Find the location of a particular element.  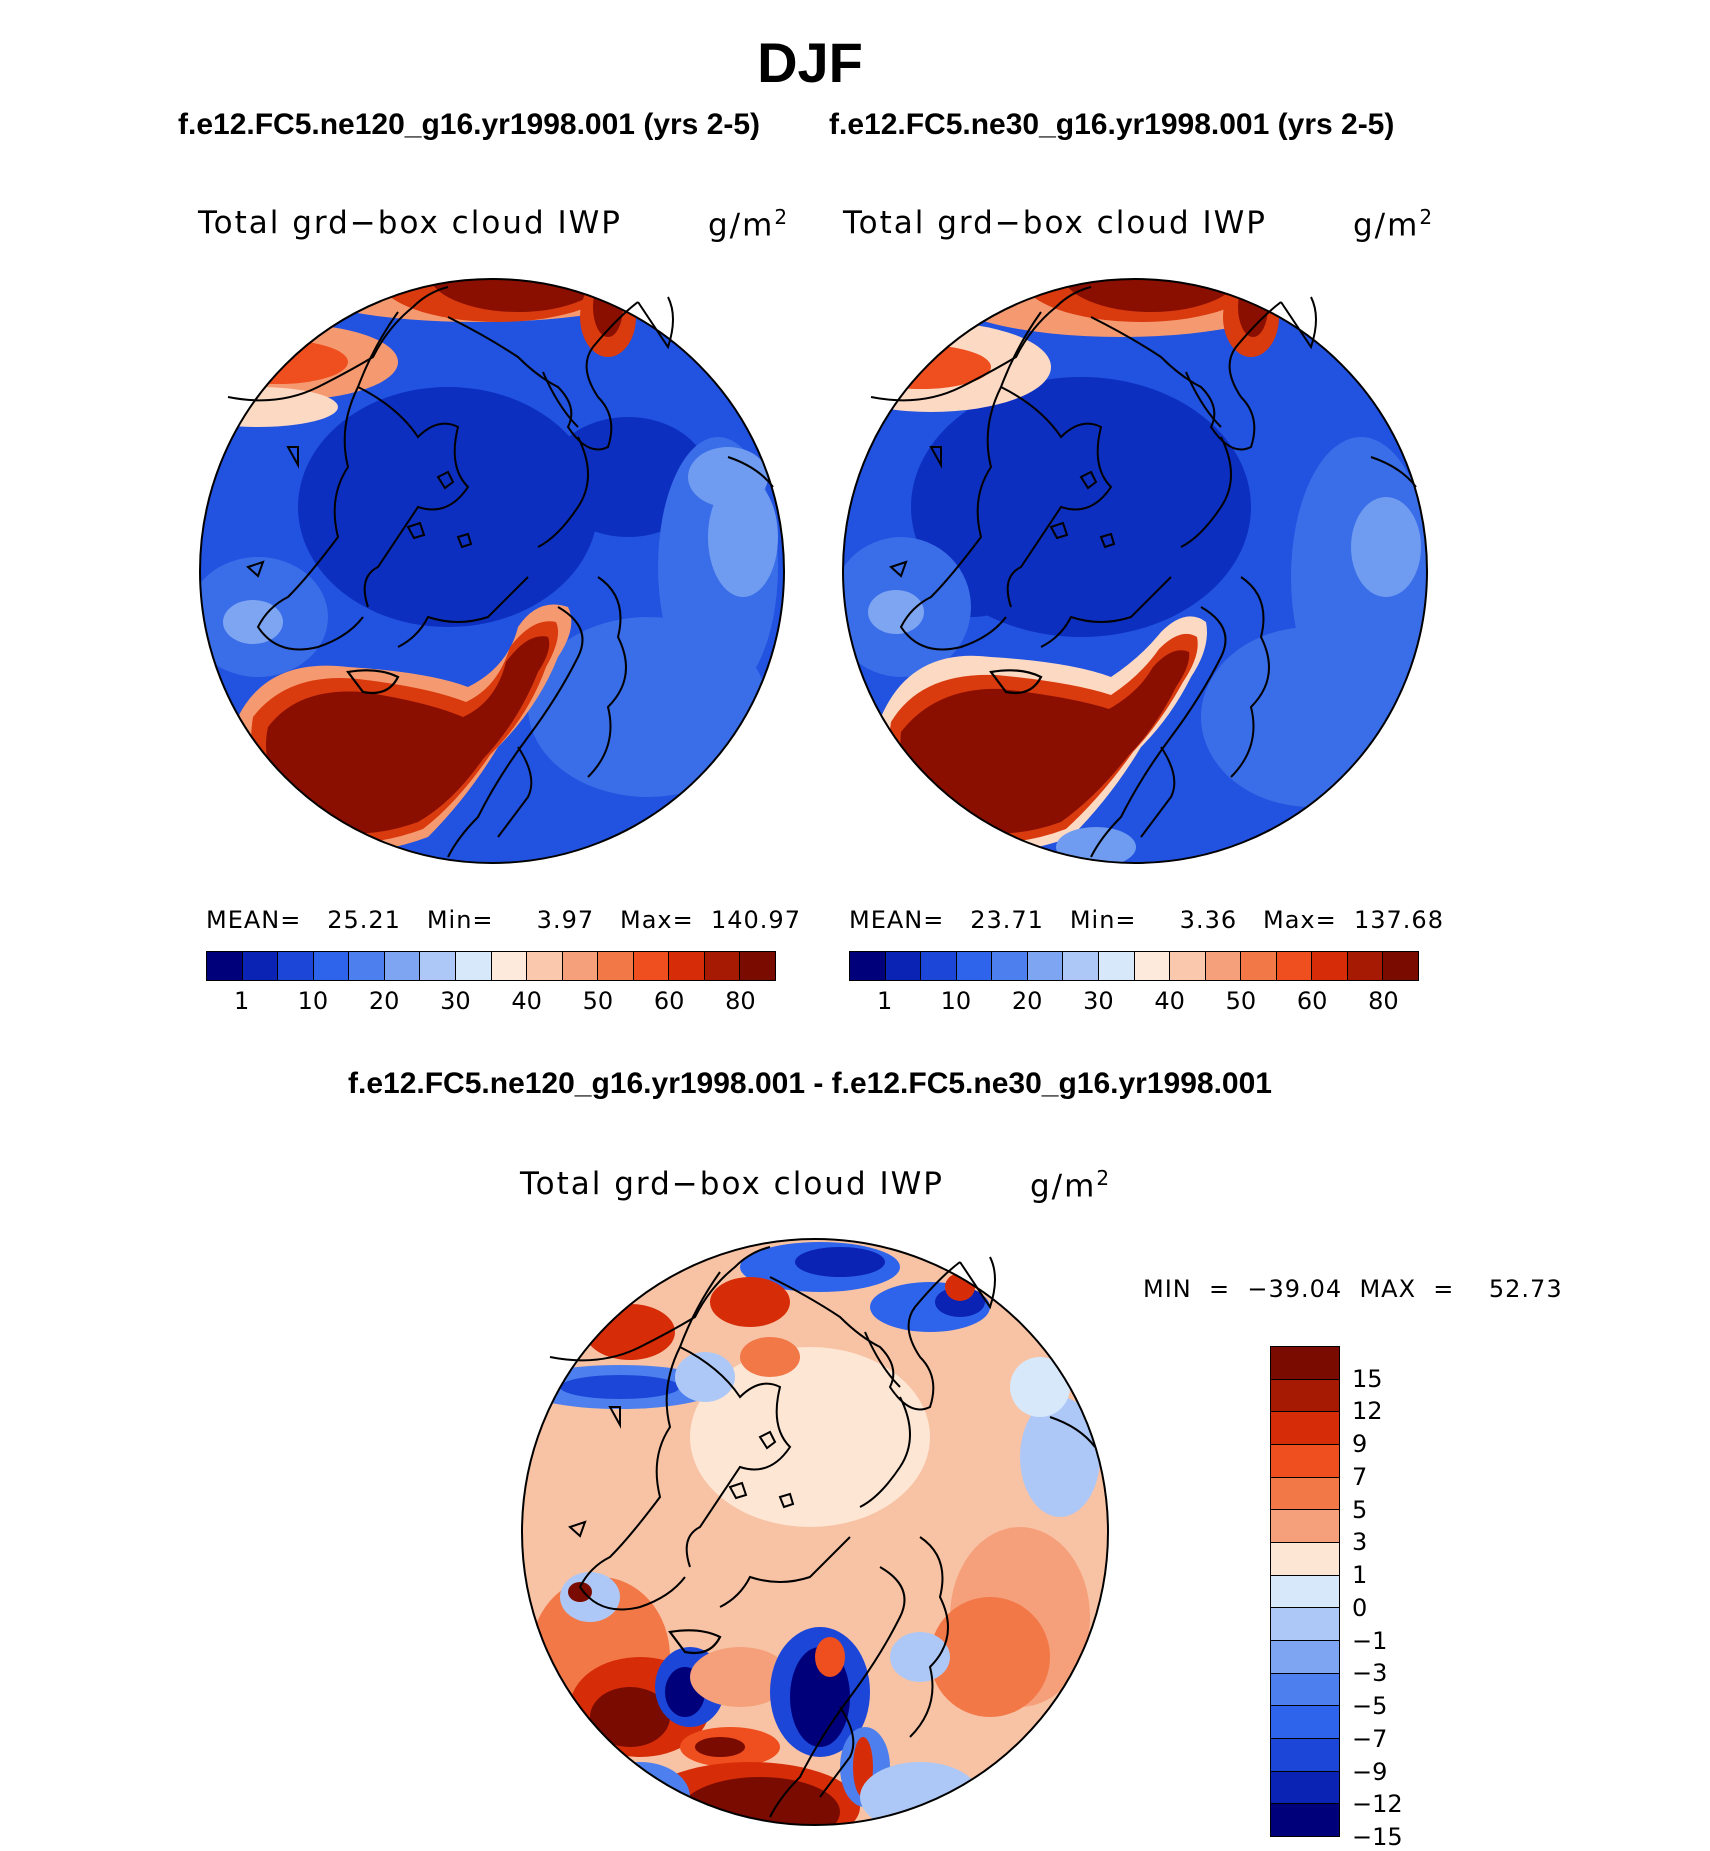

colorbar-tick-label: 0 is located at coordinates (1360, 1607).